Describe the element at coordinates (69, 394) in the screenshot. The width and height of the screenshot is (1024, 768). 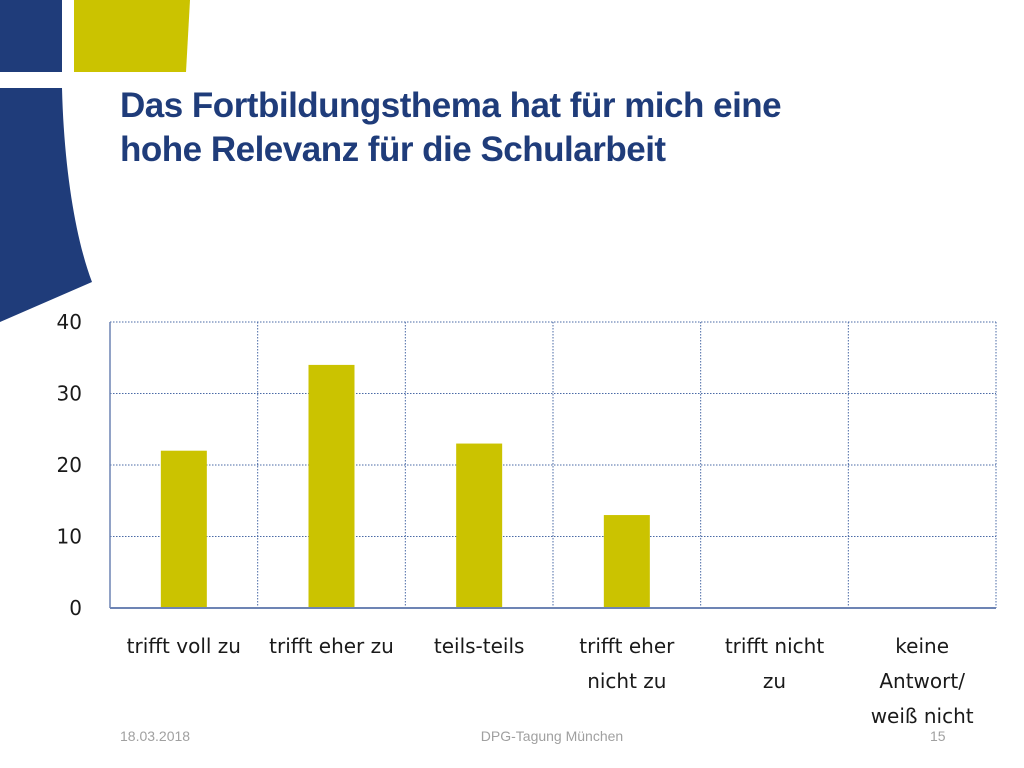
I see `y-tick-label: 30` at that location.